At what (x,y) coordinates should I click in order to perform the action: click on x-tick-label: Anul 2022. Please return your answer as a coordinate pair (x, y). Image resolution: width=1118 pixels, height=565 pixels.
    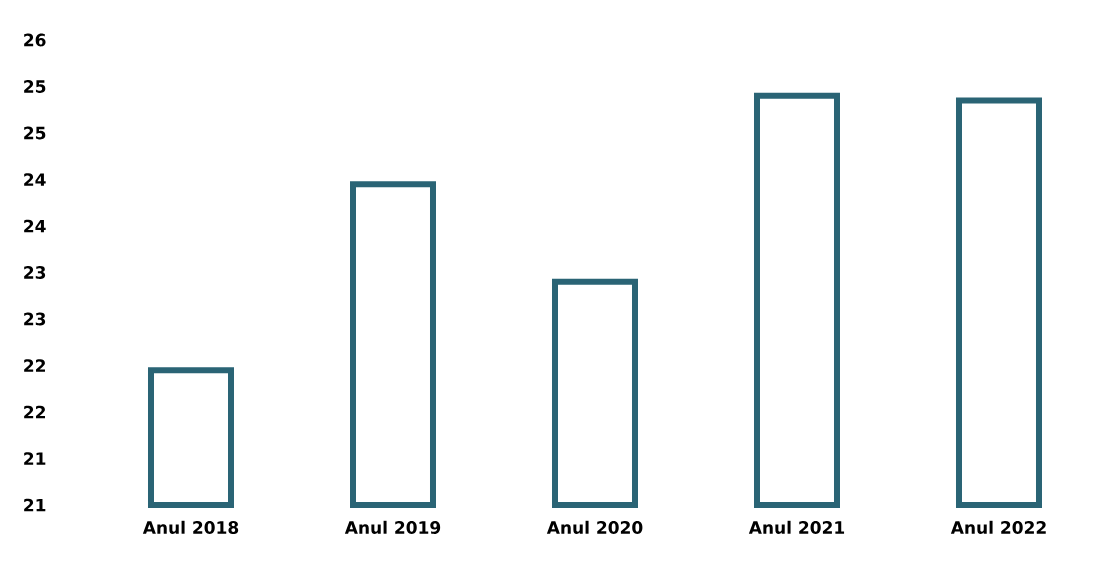
    Looking at the image, I should click on (998, 527).